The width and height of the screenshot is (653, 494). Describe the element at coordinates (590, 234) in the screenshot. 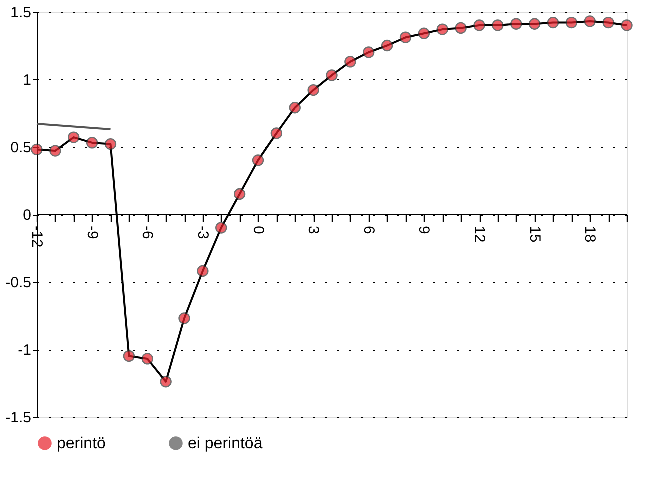

I see `x-tick-label: 18` at that location.